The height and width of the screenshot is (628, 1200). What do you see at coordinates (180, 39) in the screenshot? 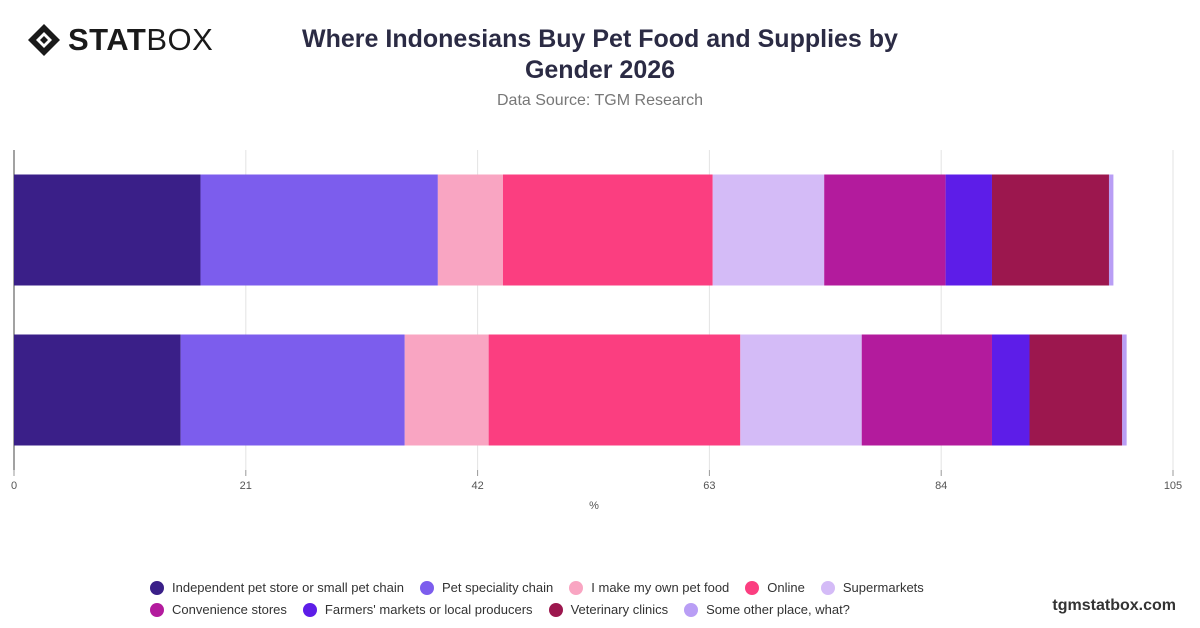
I see `logo-text-light: BOX` at bounding box center [180, 39].